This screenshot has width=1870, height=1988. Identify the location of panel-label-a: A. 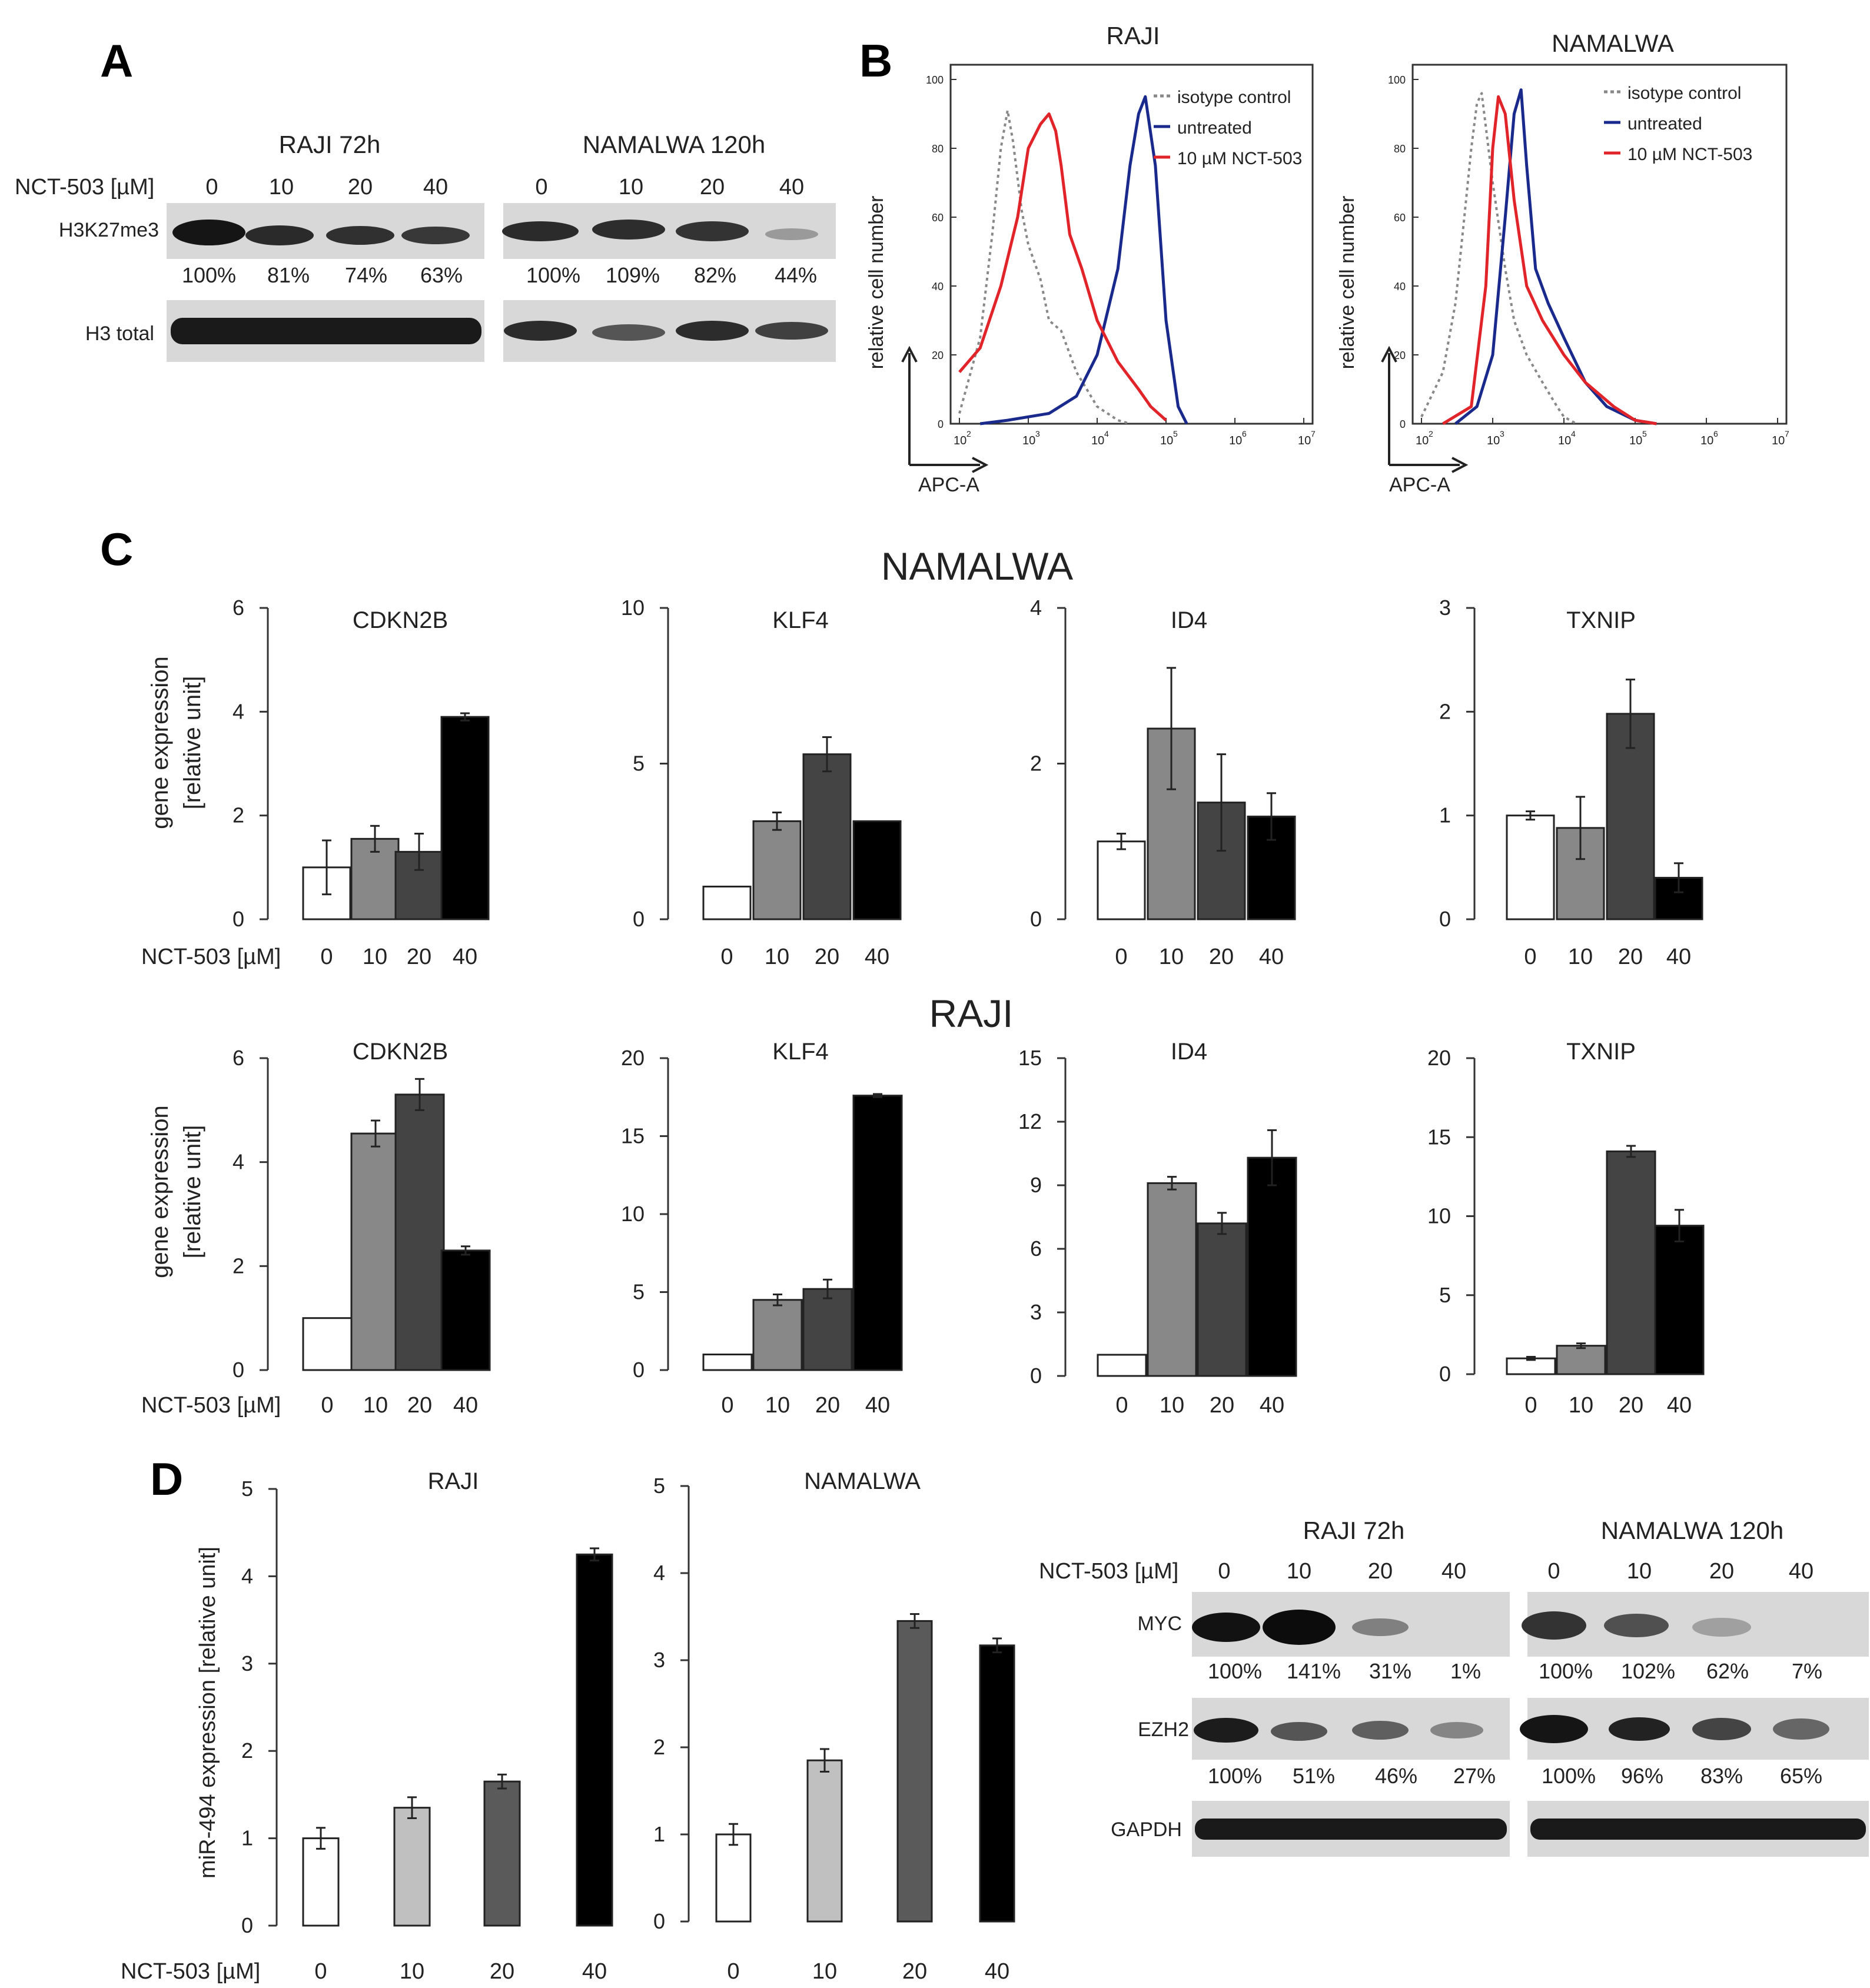
(116, 61).